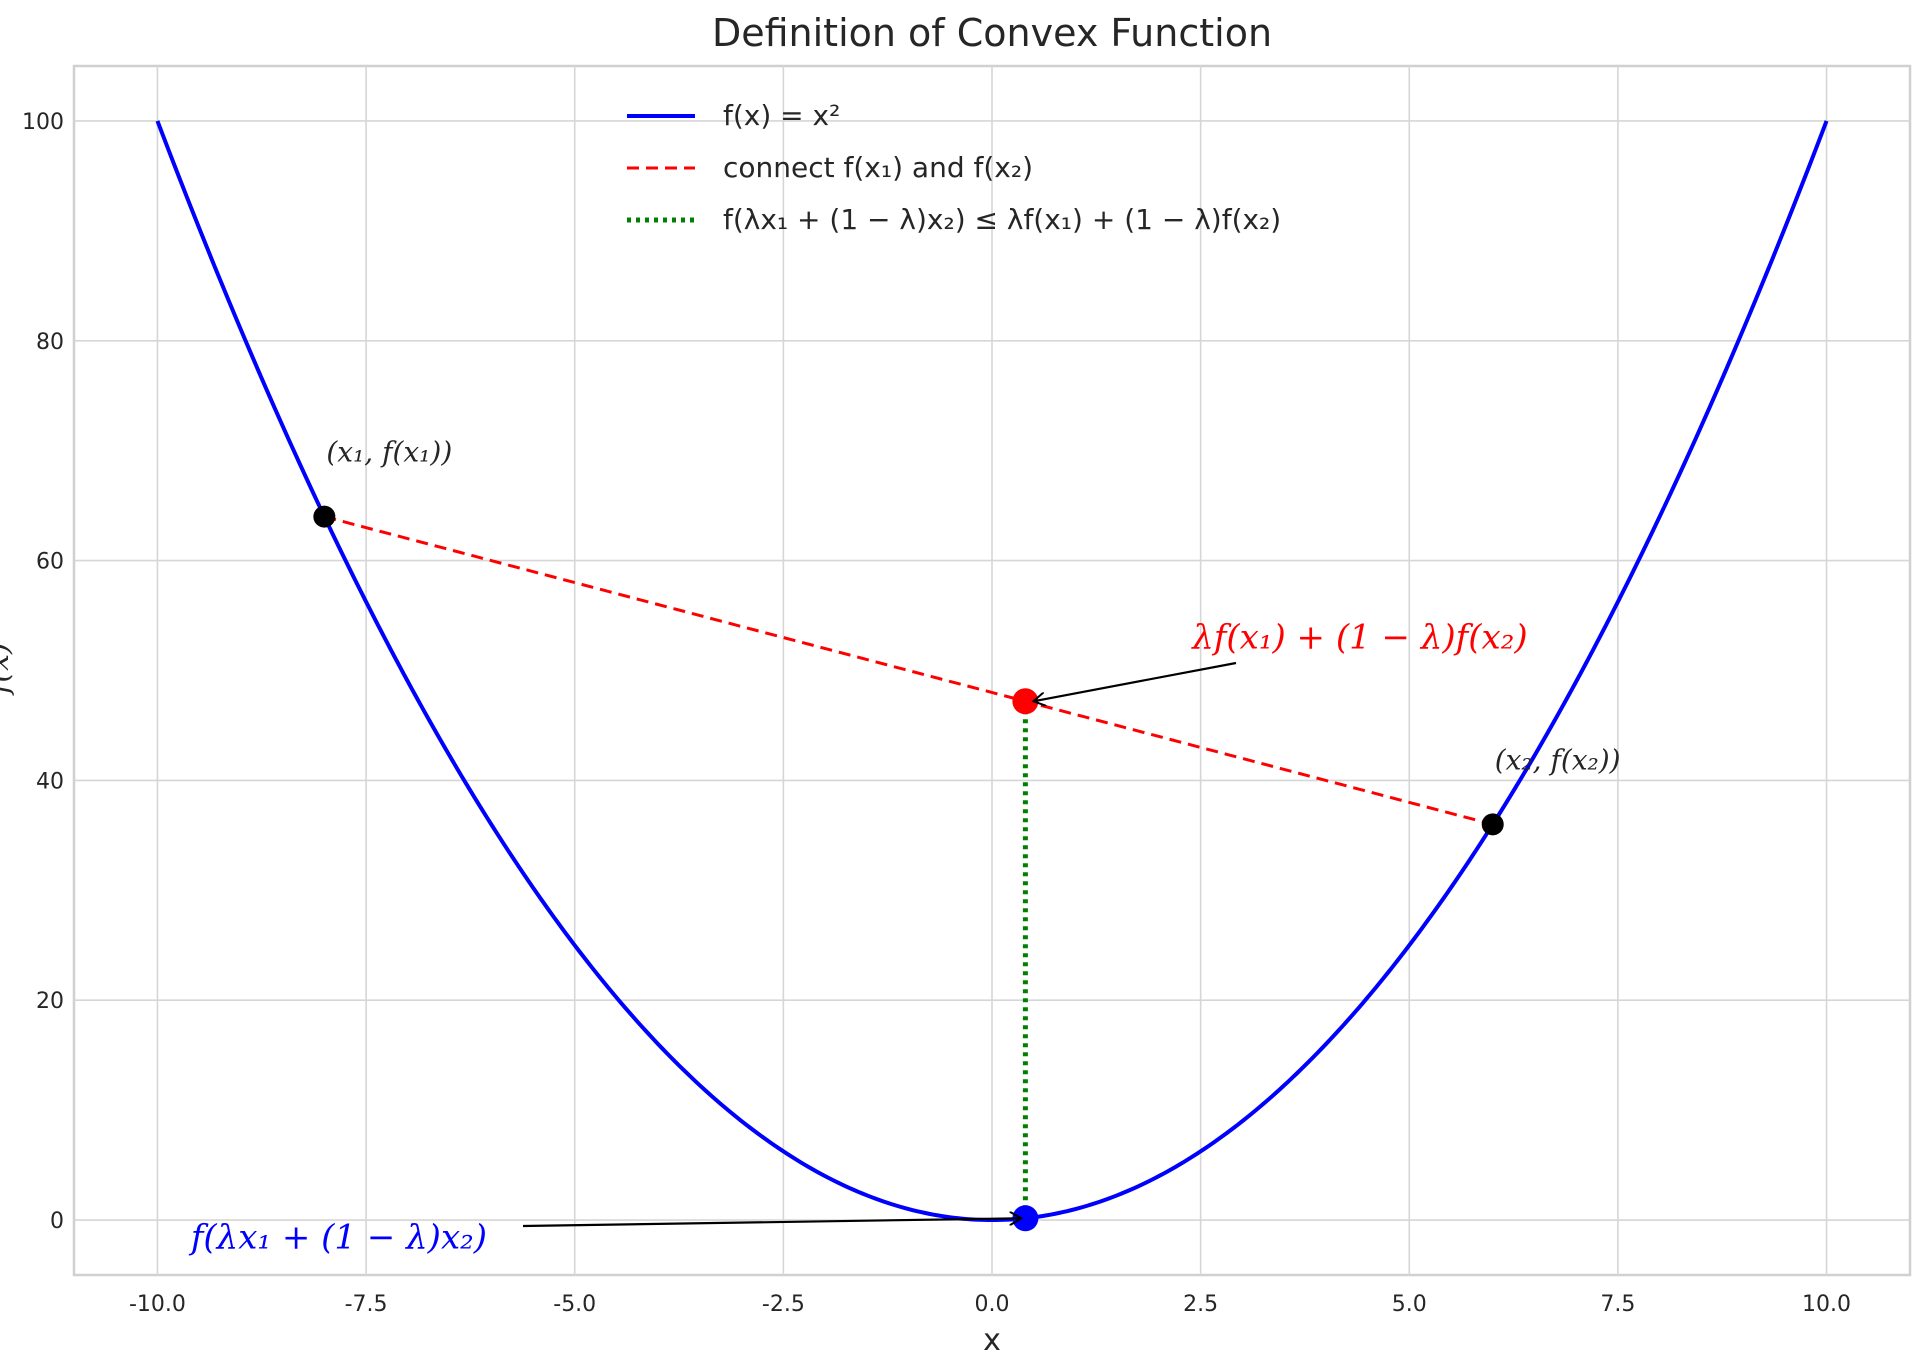 This screenshot has width=1928, height=1372. Describe the element at coordinates (366, 1304) in the screenshot. I see `x-tick-label: -7.5` at that location.